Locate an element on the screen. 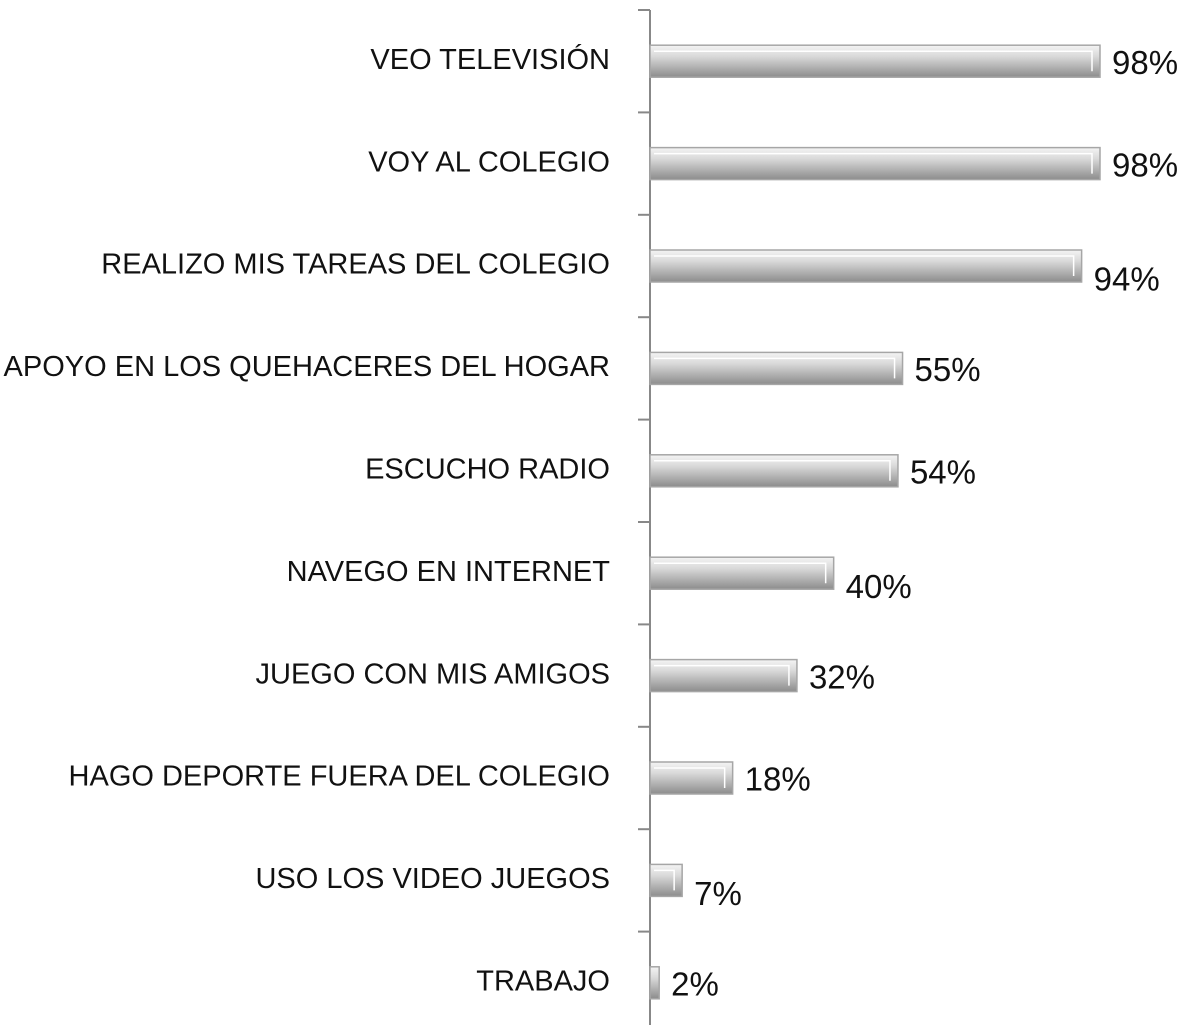 The image size is (1196, 1025). value-label: 7% is located at coordinates (718, 893).